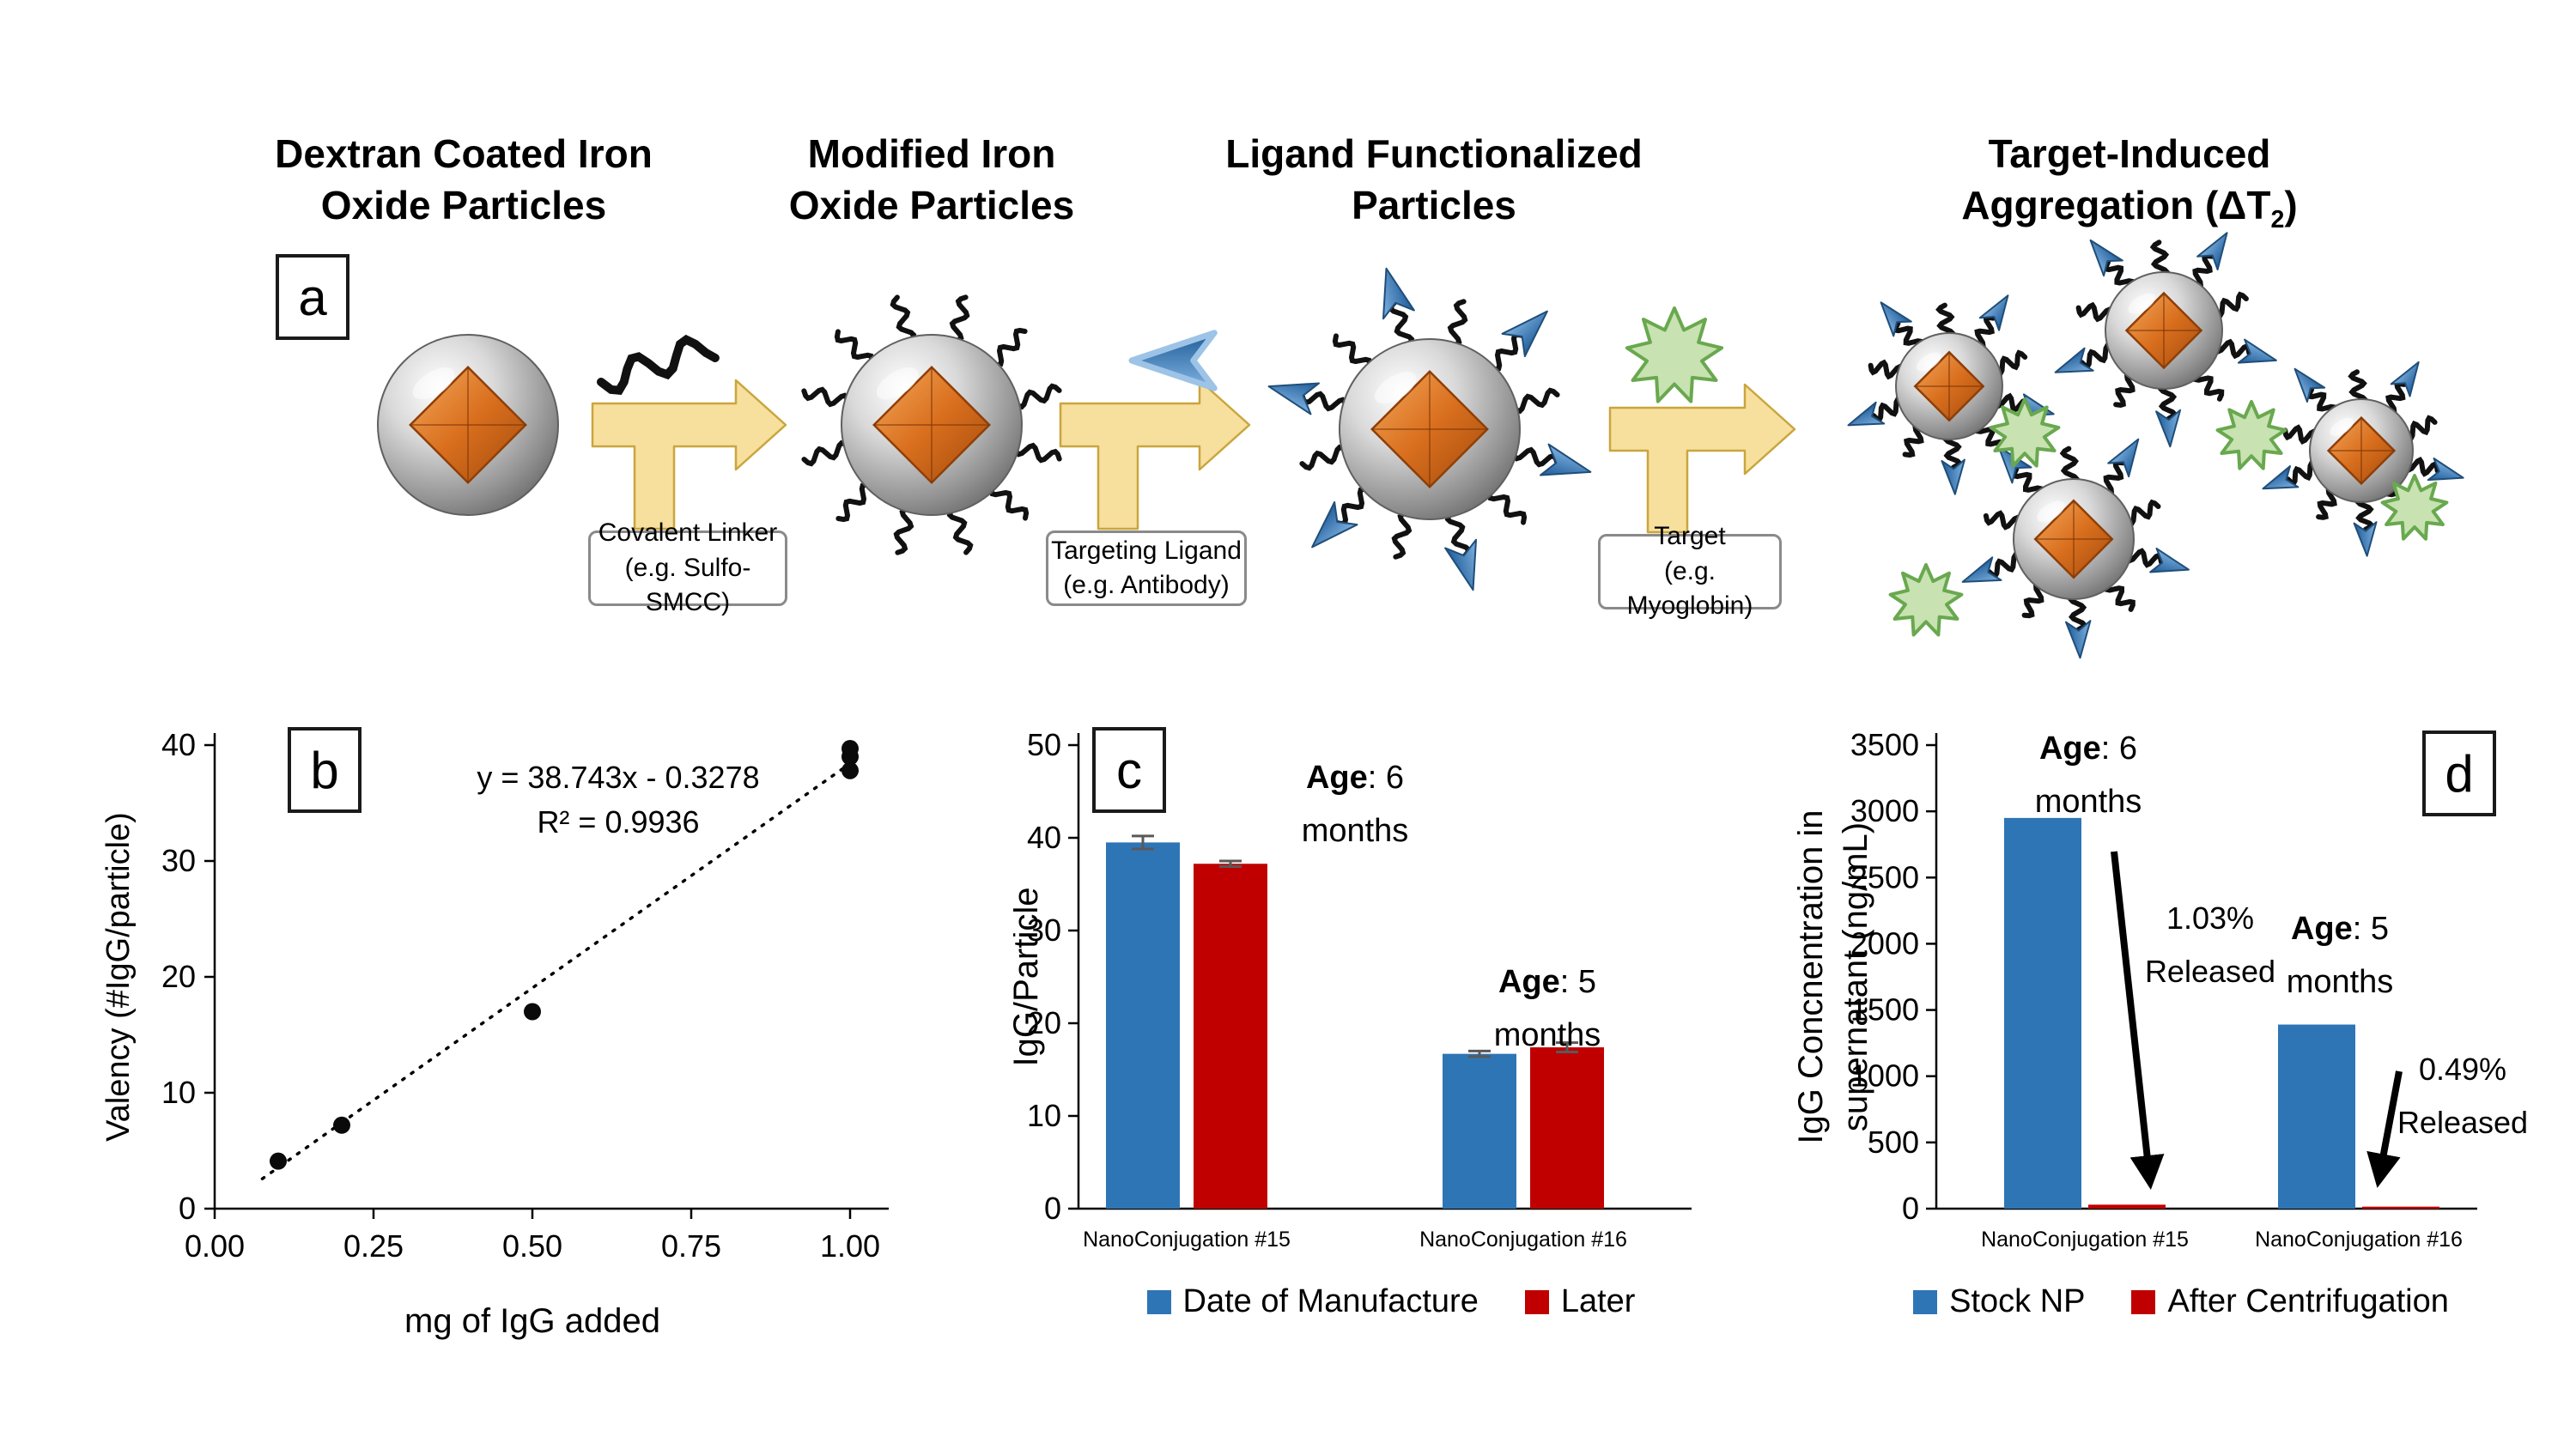 Image resolution: width=2576 pixels, height=1449 pixels. I want to click on legend-label: Stock NP, so click(2018, 1301).